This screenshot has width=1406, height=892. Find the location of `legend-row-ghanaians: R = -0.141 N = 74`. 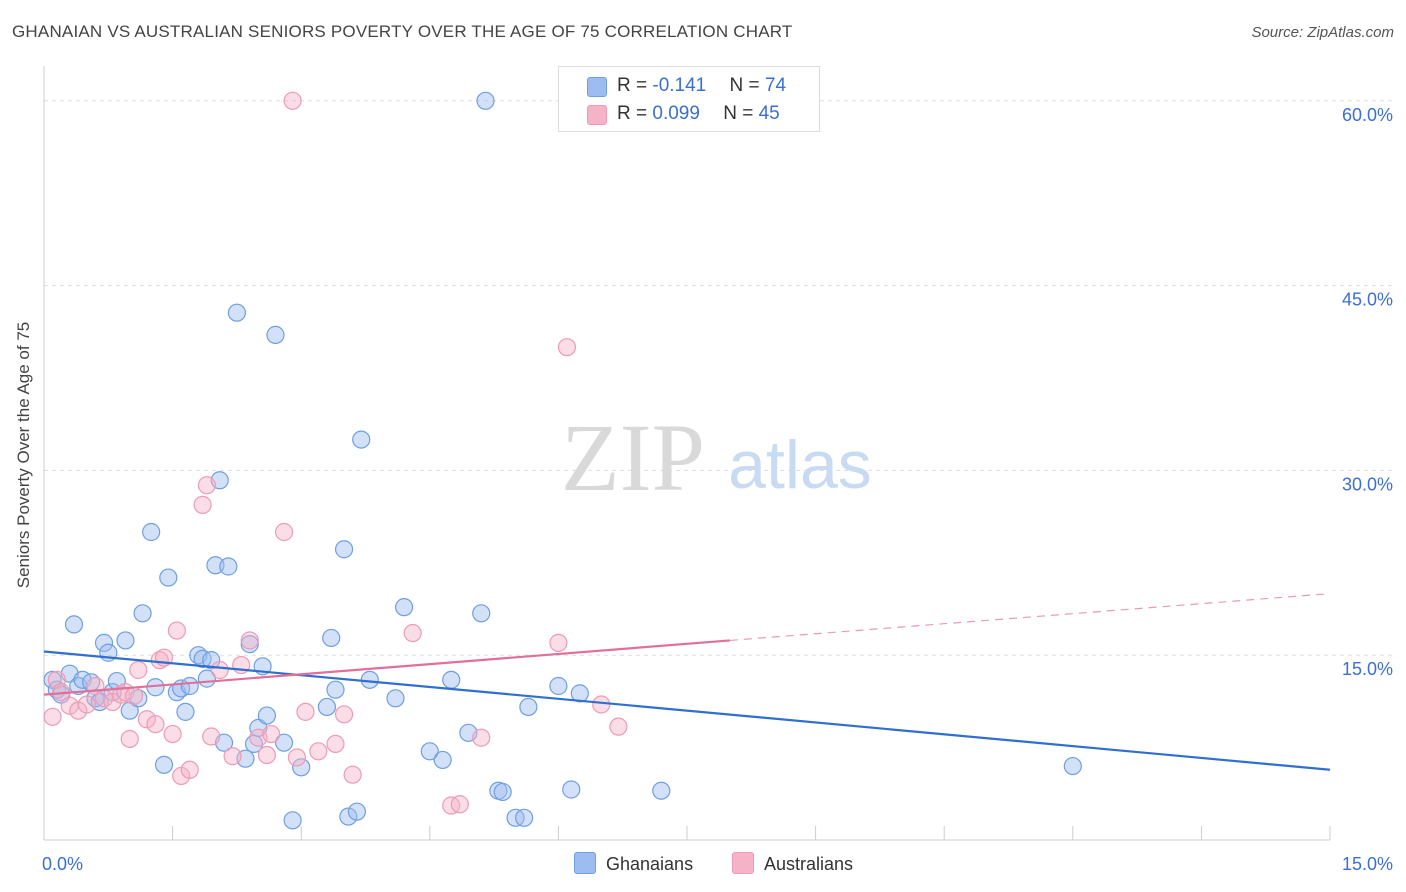

legend-row-ghanaians: R = -0.141 N = 74 is located at coordinates (686, 86).